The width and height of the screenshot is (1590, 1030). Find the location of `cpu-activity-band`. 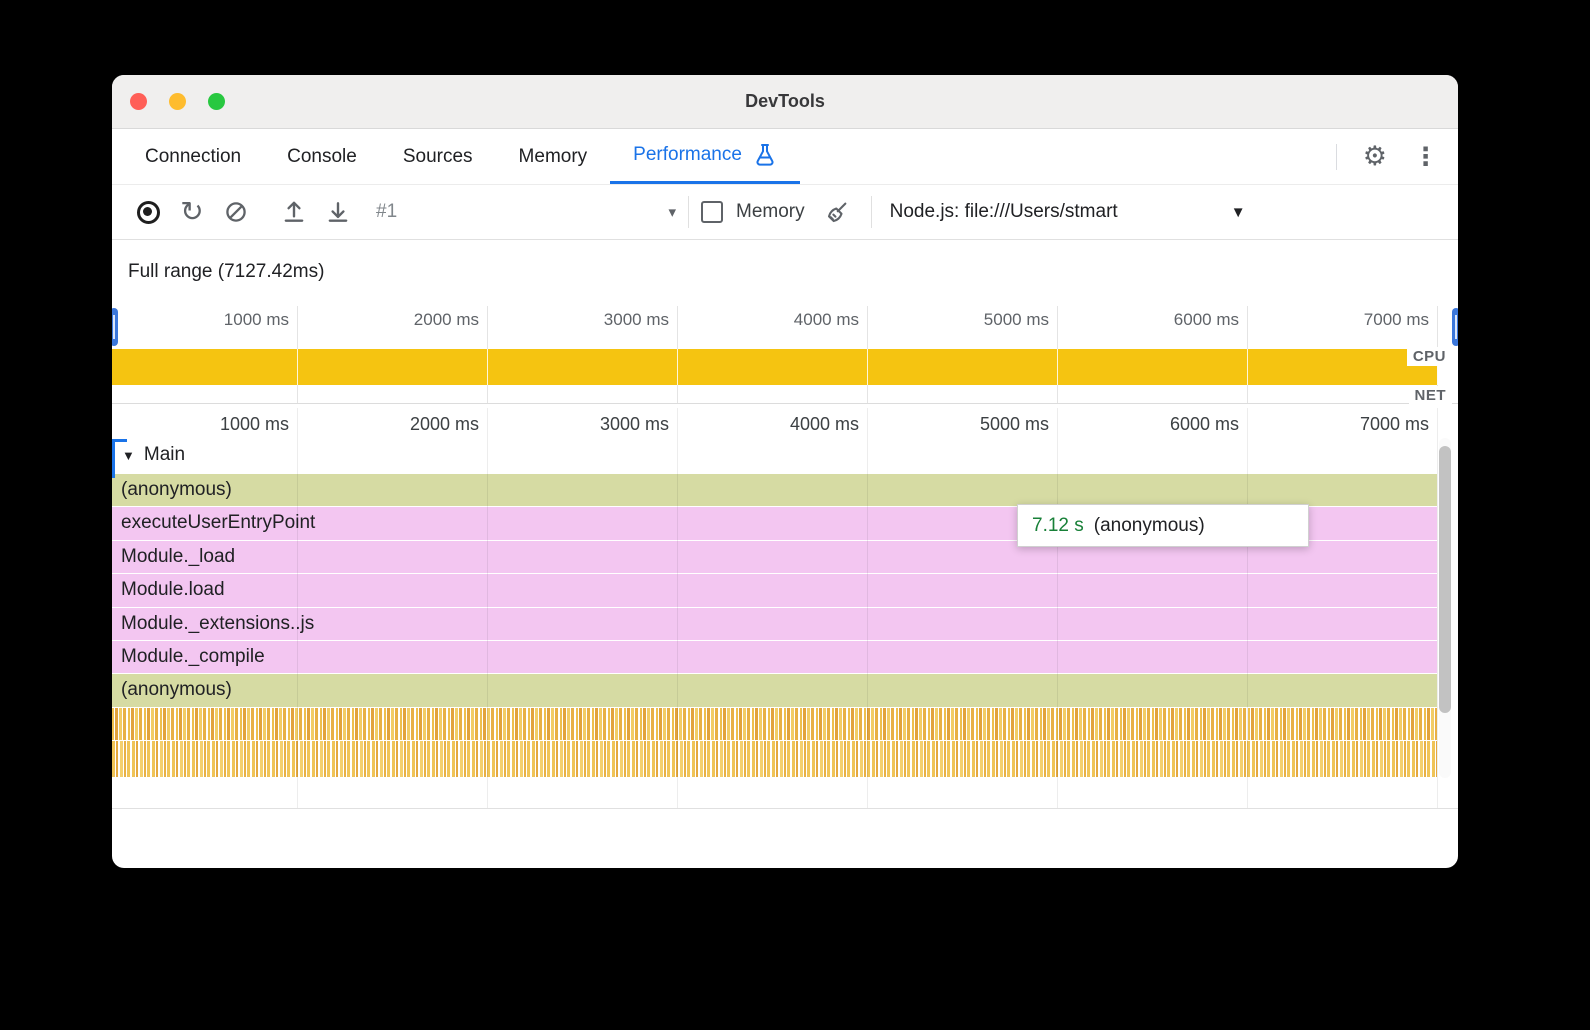

cpu-activity-band is located at coordinates (775, 367).